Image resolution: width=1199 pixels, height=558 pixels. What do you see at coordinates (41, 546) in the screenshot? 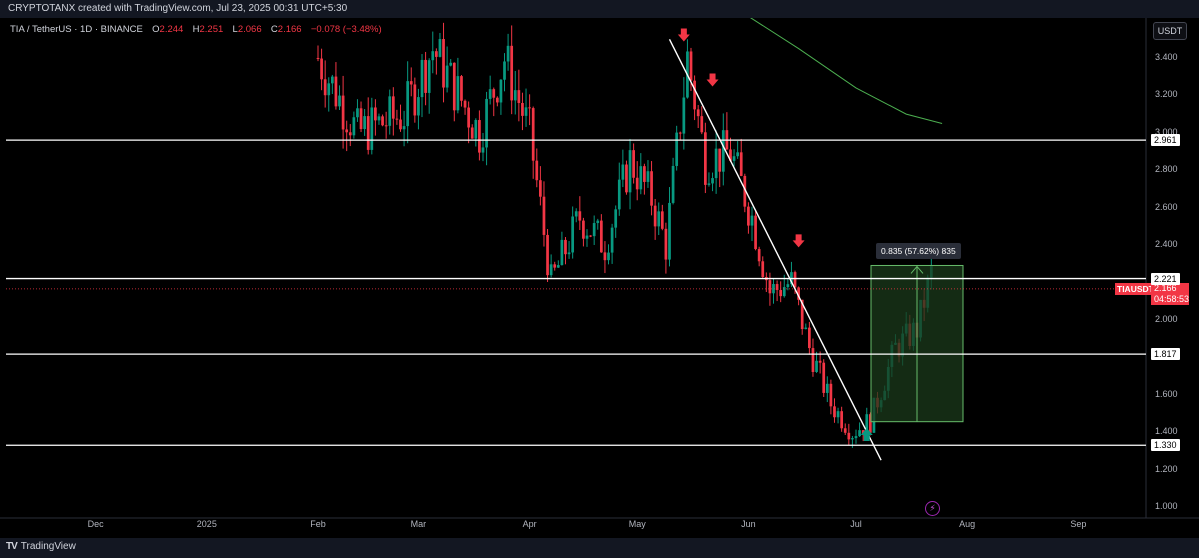
I see `tradingview-brand: TV TradingView` at bounding box center [41, 546].